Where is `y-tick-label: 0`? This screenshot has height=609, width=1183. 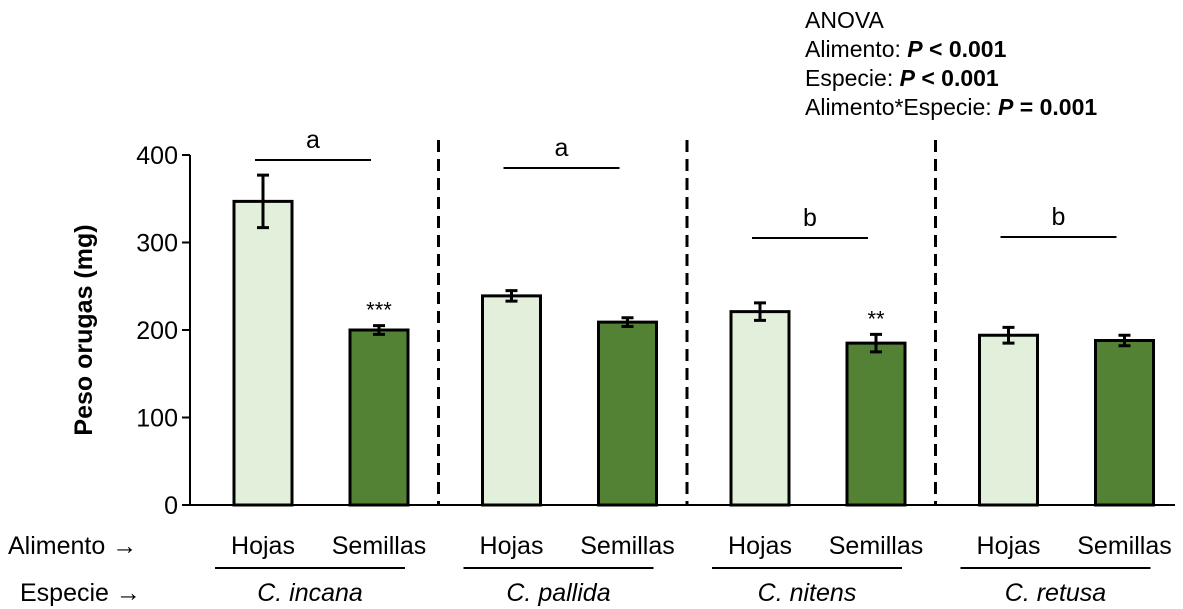
y-tick-label: 0 is located at coordinates (171, 506).